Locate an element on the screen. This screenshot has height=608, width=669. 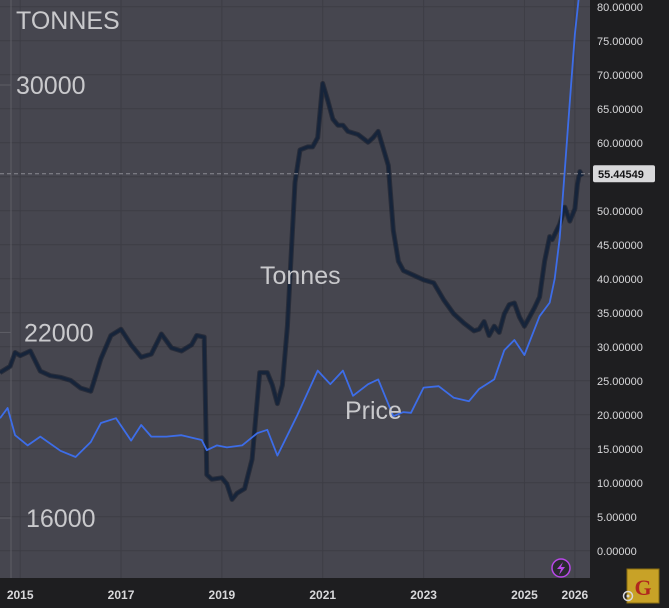
price-tick-label: 65.00000 is located at coordinates (620, 110).